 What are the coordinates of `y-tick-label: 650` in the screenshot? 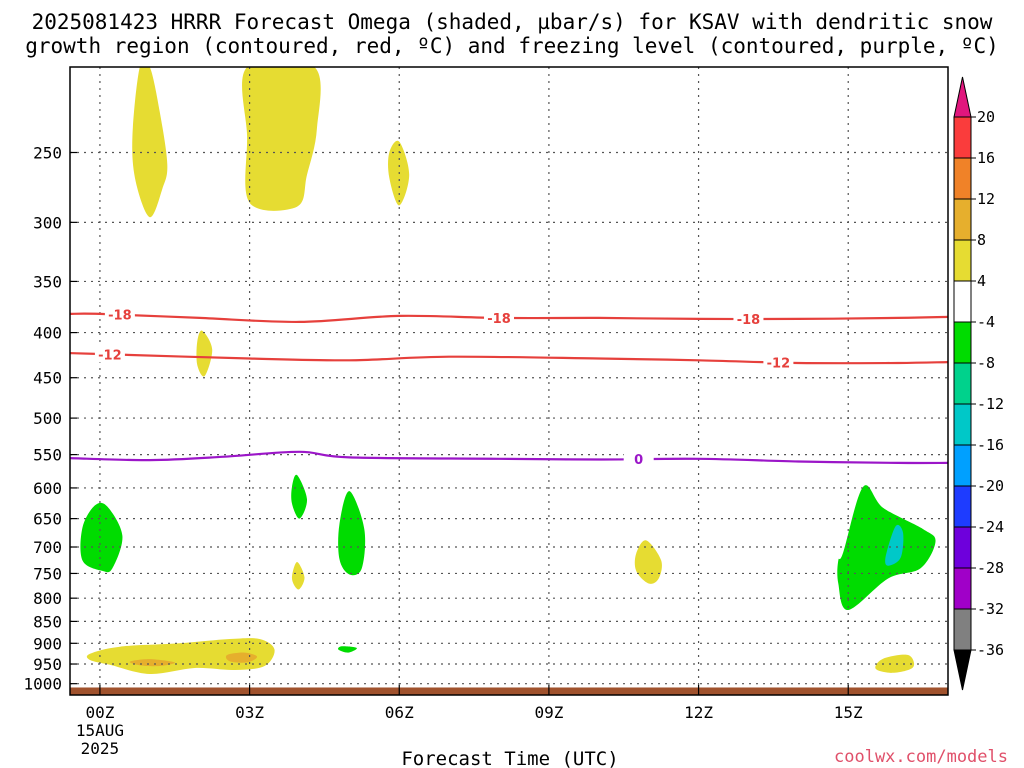 It's located at (47, 519).